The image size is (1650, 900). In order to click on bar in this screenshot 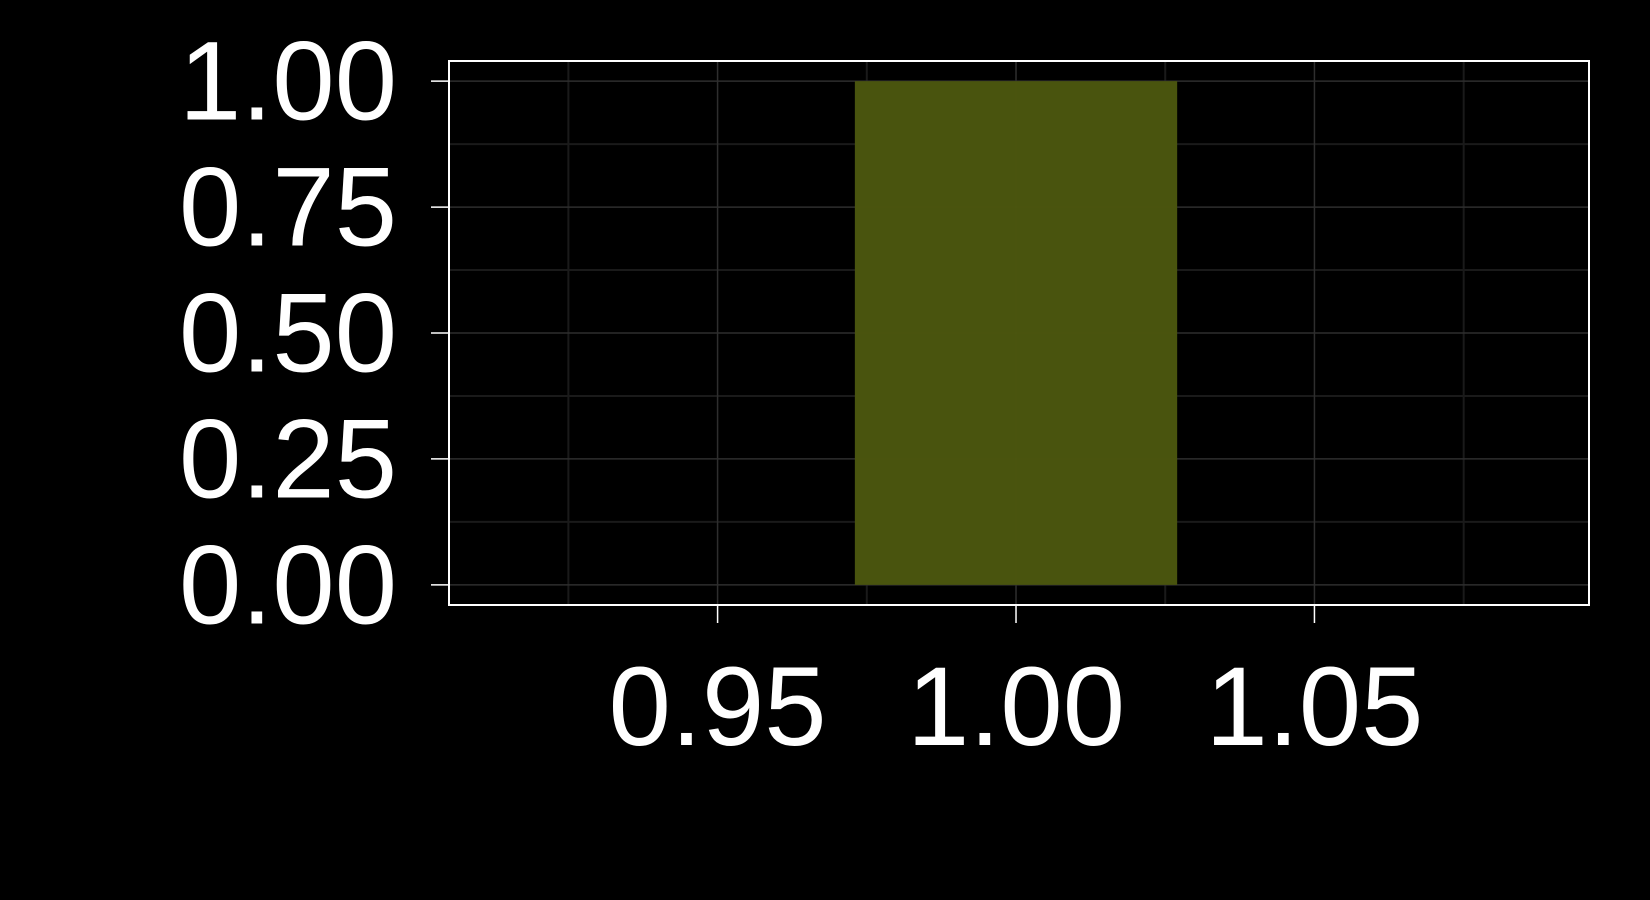, I will do `click(1016, 333)`.